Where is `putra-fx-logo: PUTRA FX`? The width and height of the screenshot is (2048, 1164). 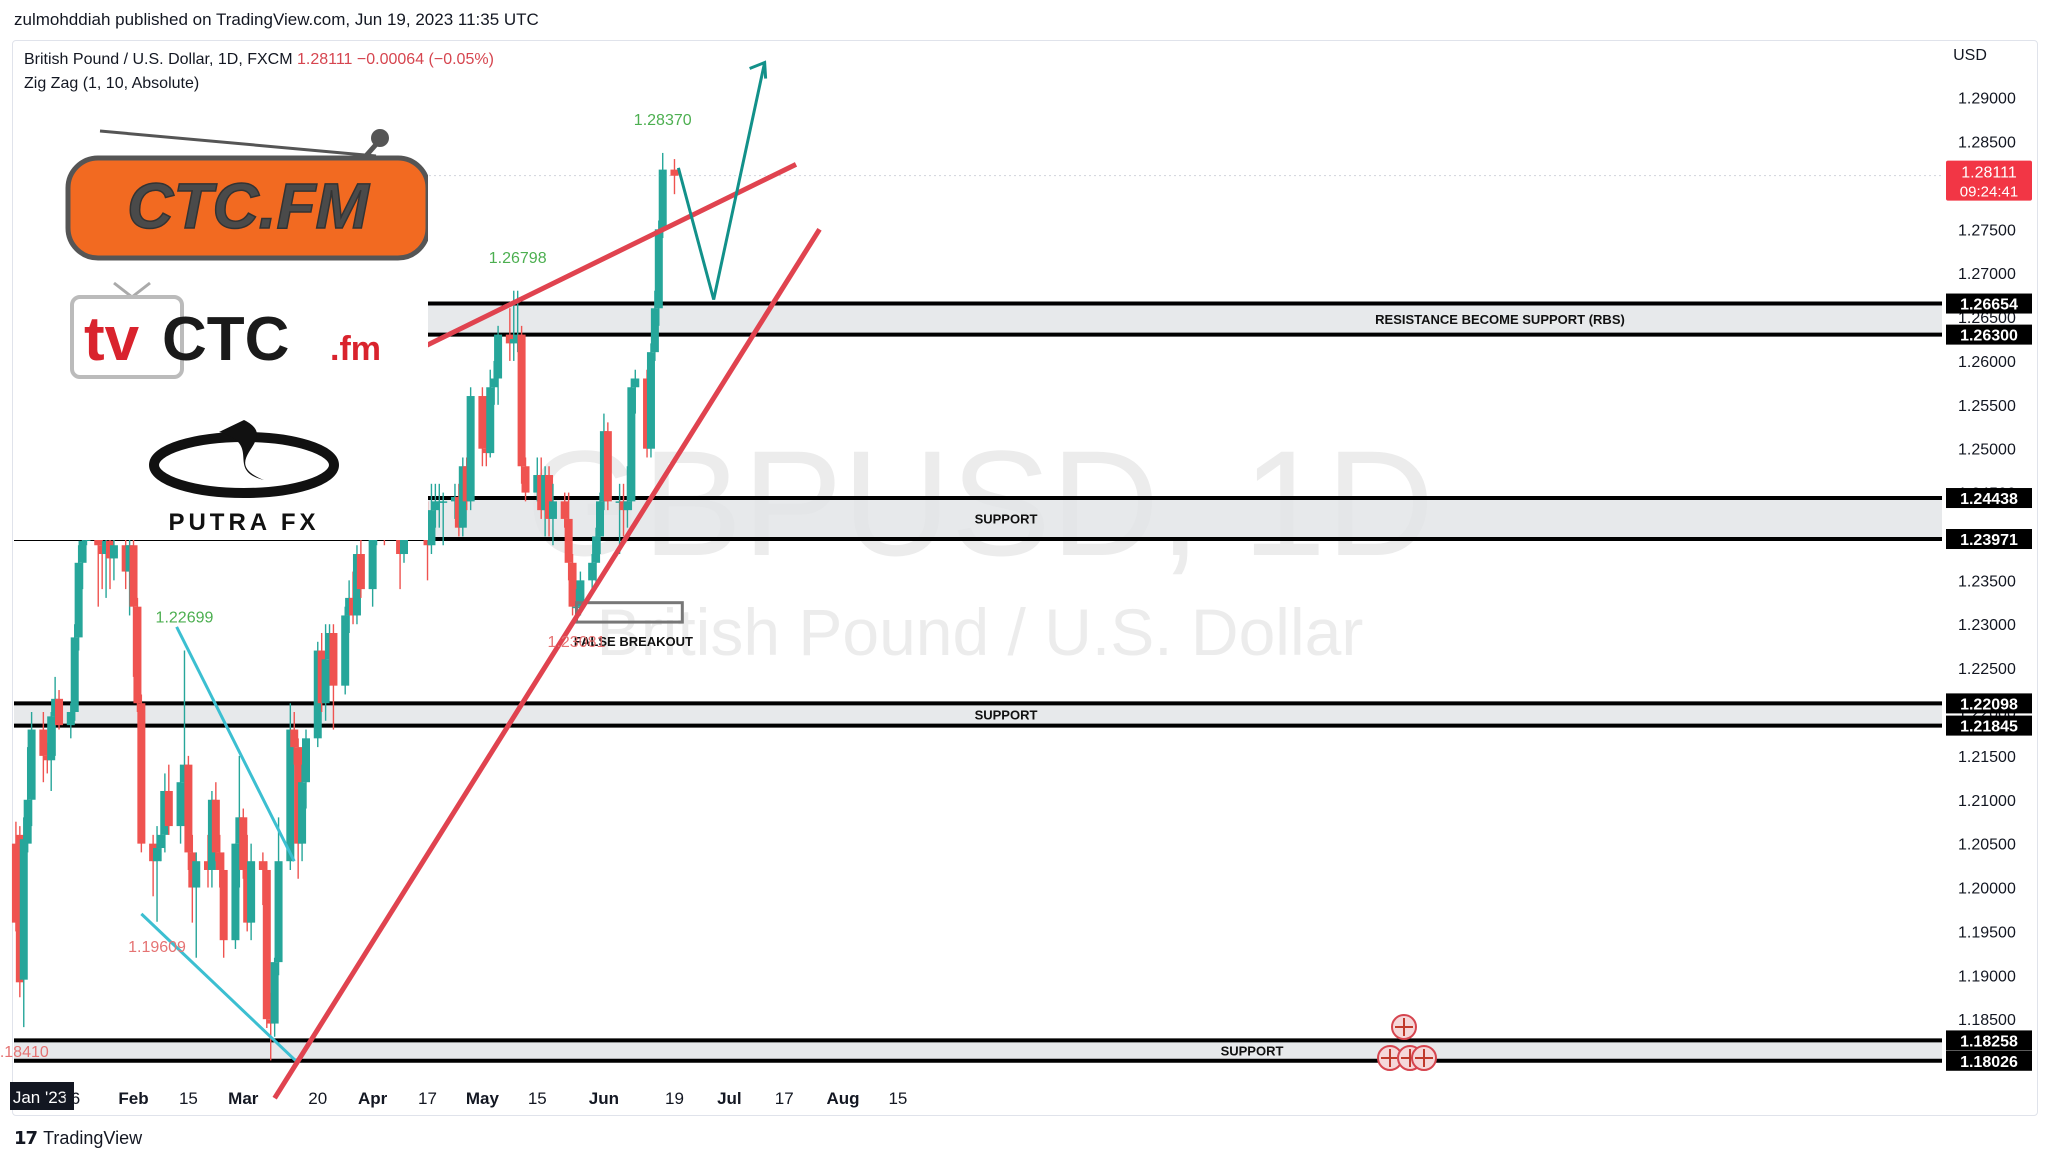
putra-fx-logo: PUTRA FX is located at coordinates (244, 478).